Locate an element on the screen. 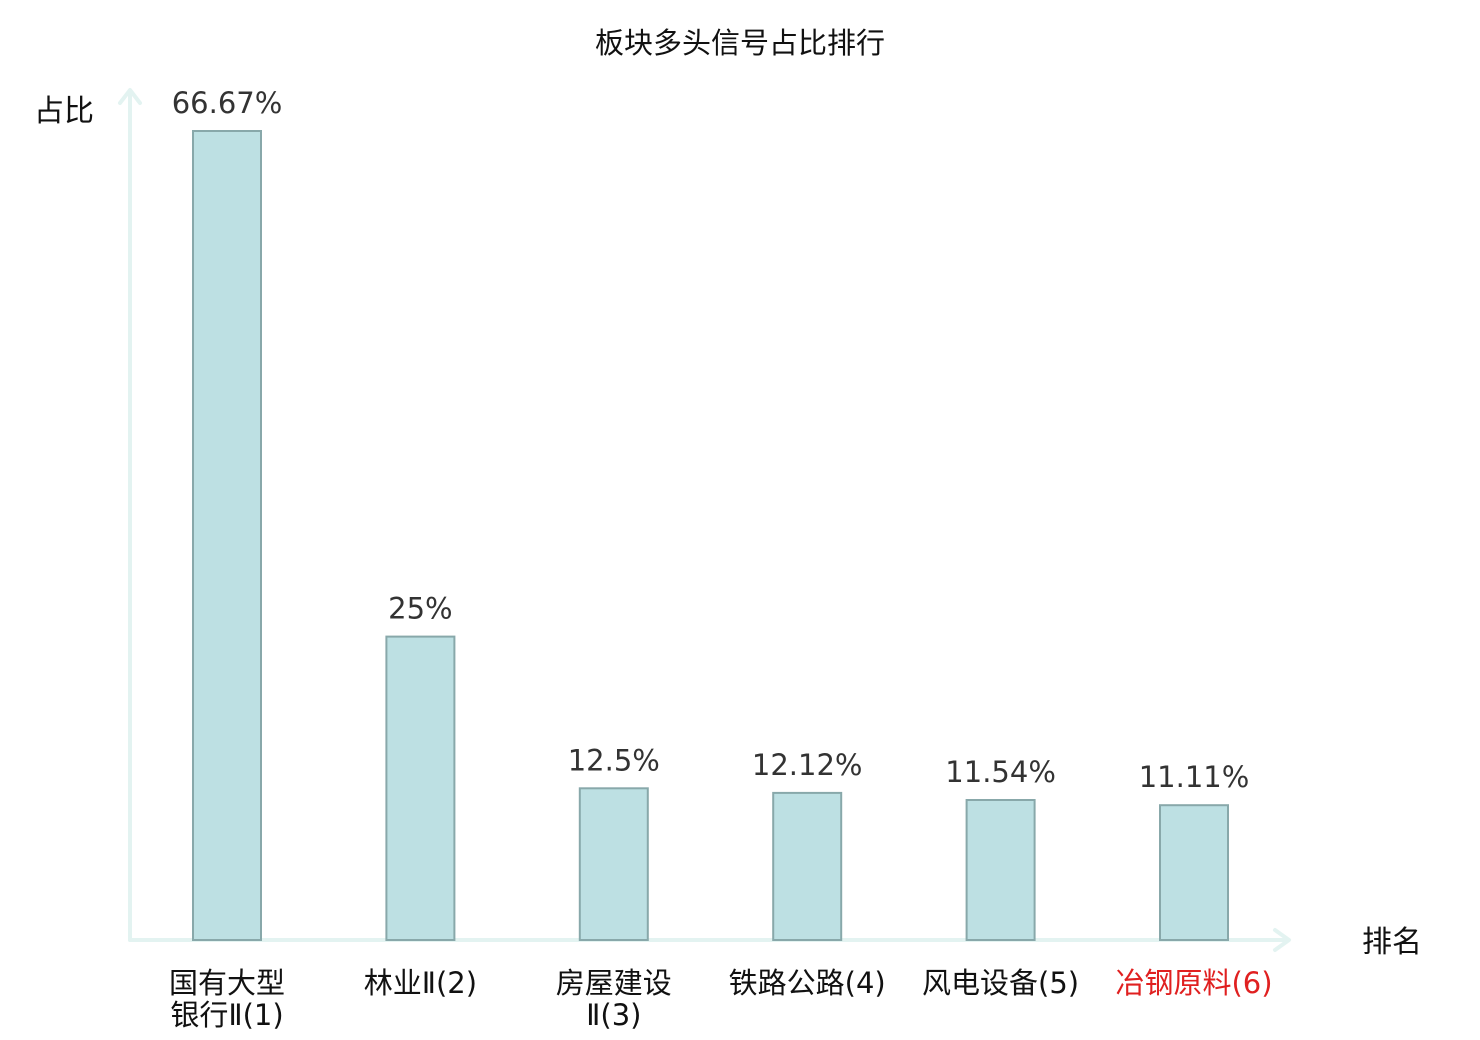  value-label-1: 66.67% is located at coordinates (227, 103).